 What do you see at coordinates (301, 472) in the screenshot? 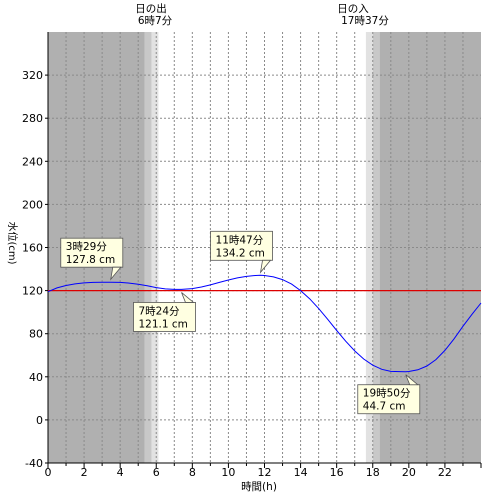
I see `x-tick-label: 14` at bounding box center [301, 472].